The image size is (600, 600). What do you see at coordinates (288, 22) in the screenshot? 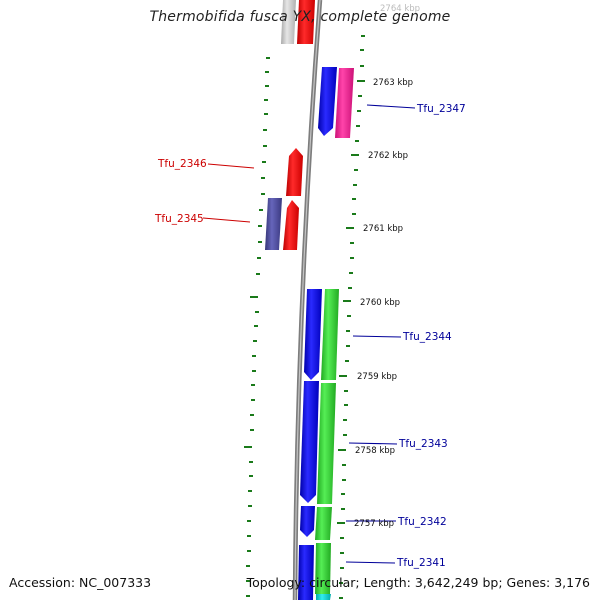
I see `gene-feature-gray` at bounding box center [288, 22].